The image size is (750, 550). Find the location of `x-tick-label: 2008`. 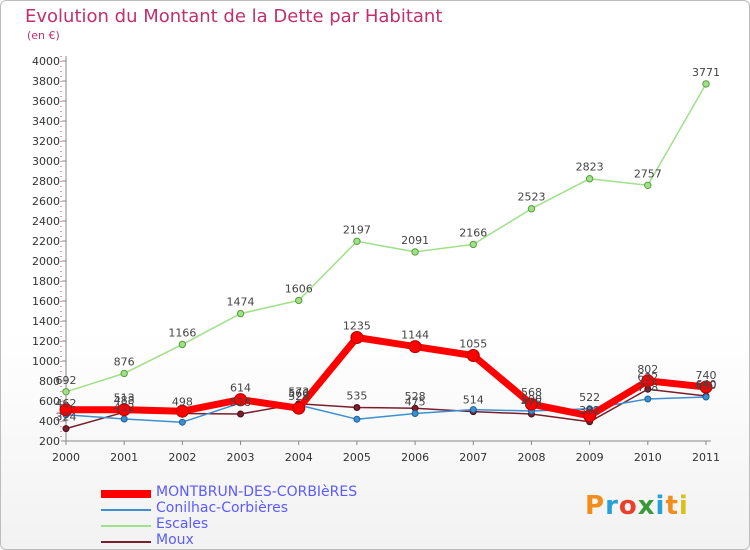

x-tick-label: 2008 is located at coordinates (531, 457).